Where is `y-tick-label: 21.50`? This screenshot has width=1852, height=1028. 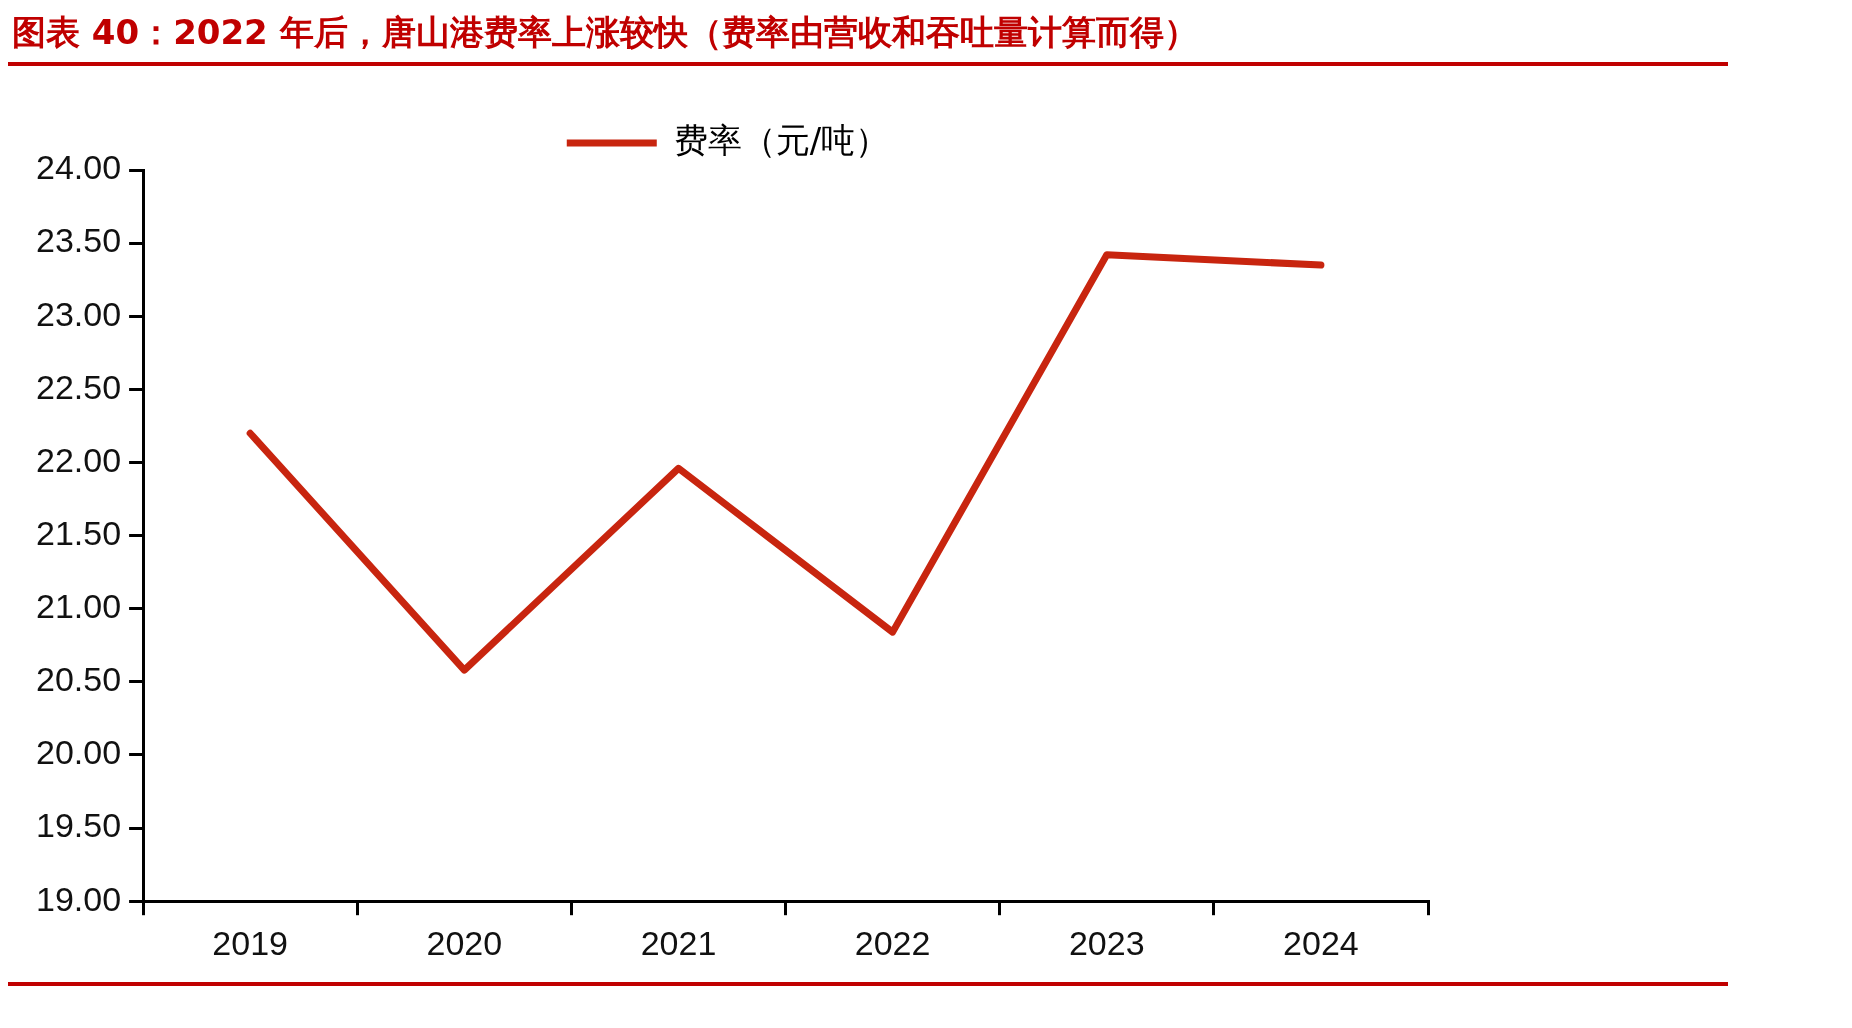 y-tick-label: 21.50 is located at coordinates (78, 532).